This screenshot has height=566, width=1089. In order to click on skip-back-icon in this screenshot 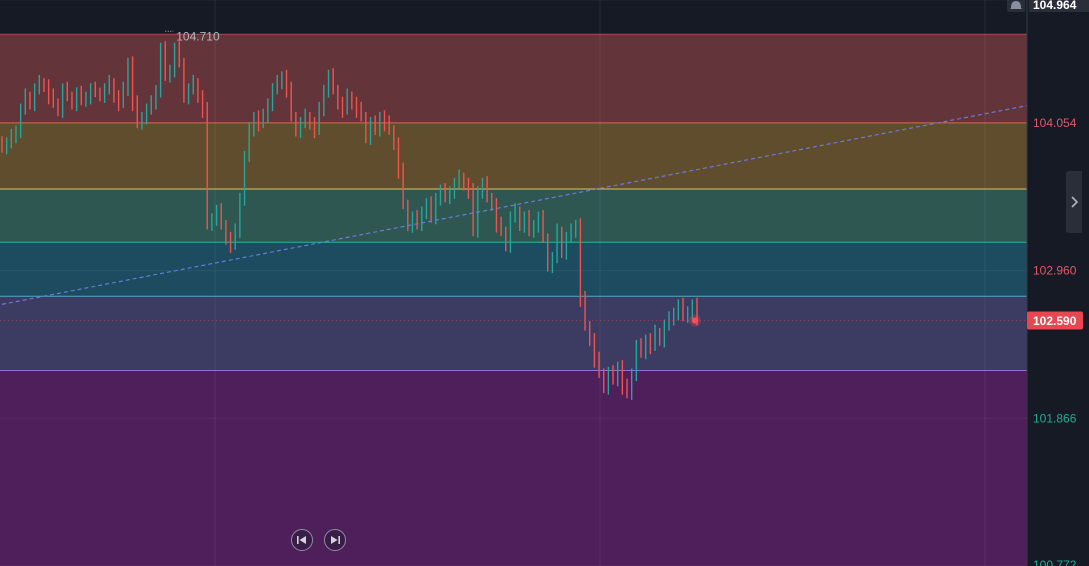, I will do `click(301, 540)`.